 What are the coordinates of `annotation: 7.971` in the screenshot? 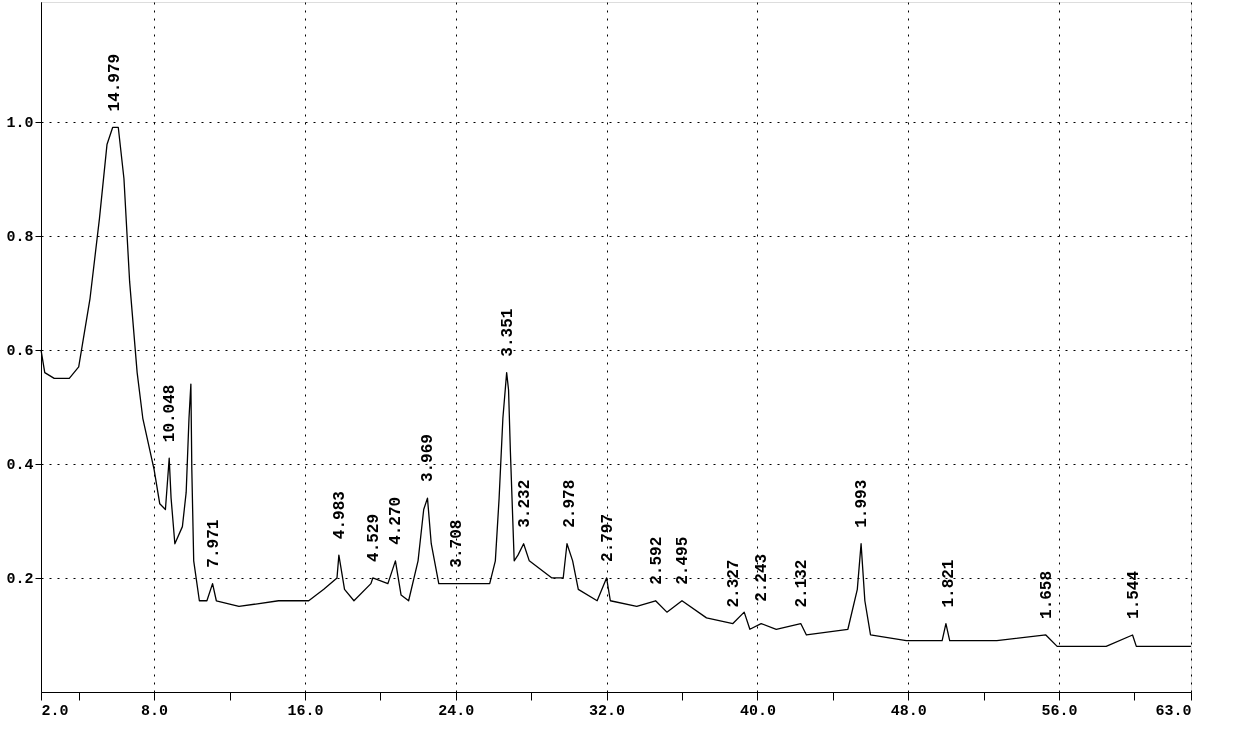 It's located at (213, 543).